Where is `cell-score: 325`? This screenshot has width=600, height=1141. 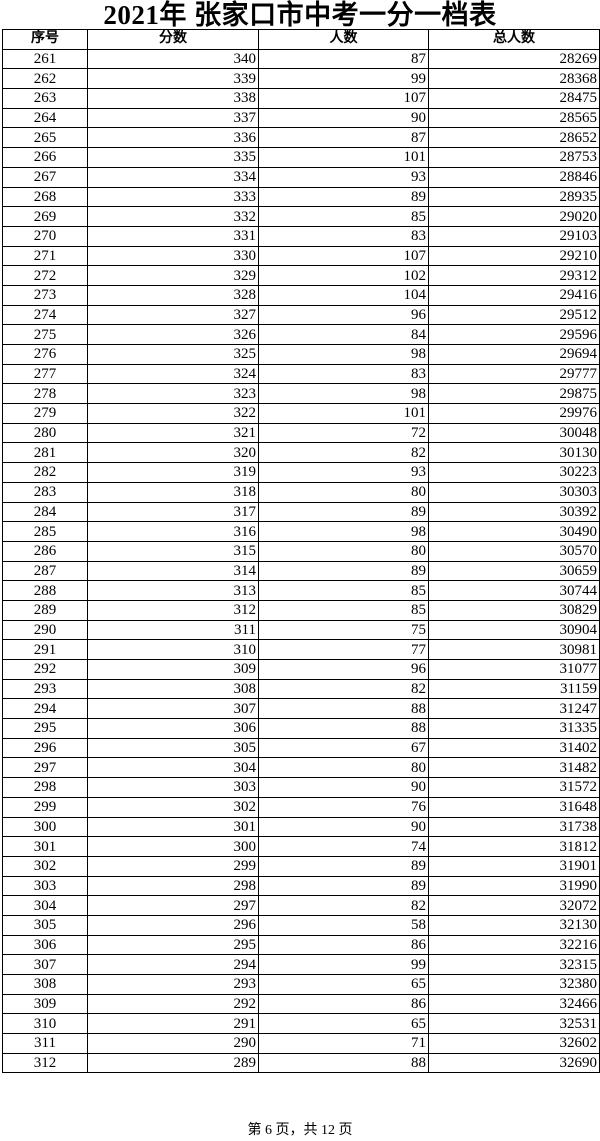 cell-score: 325 is located at coordinates (173, 354).